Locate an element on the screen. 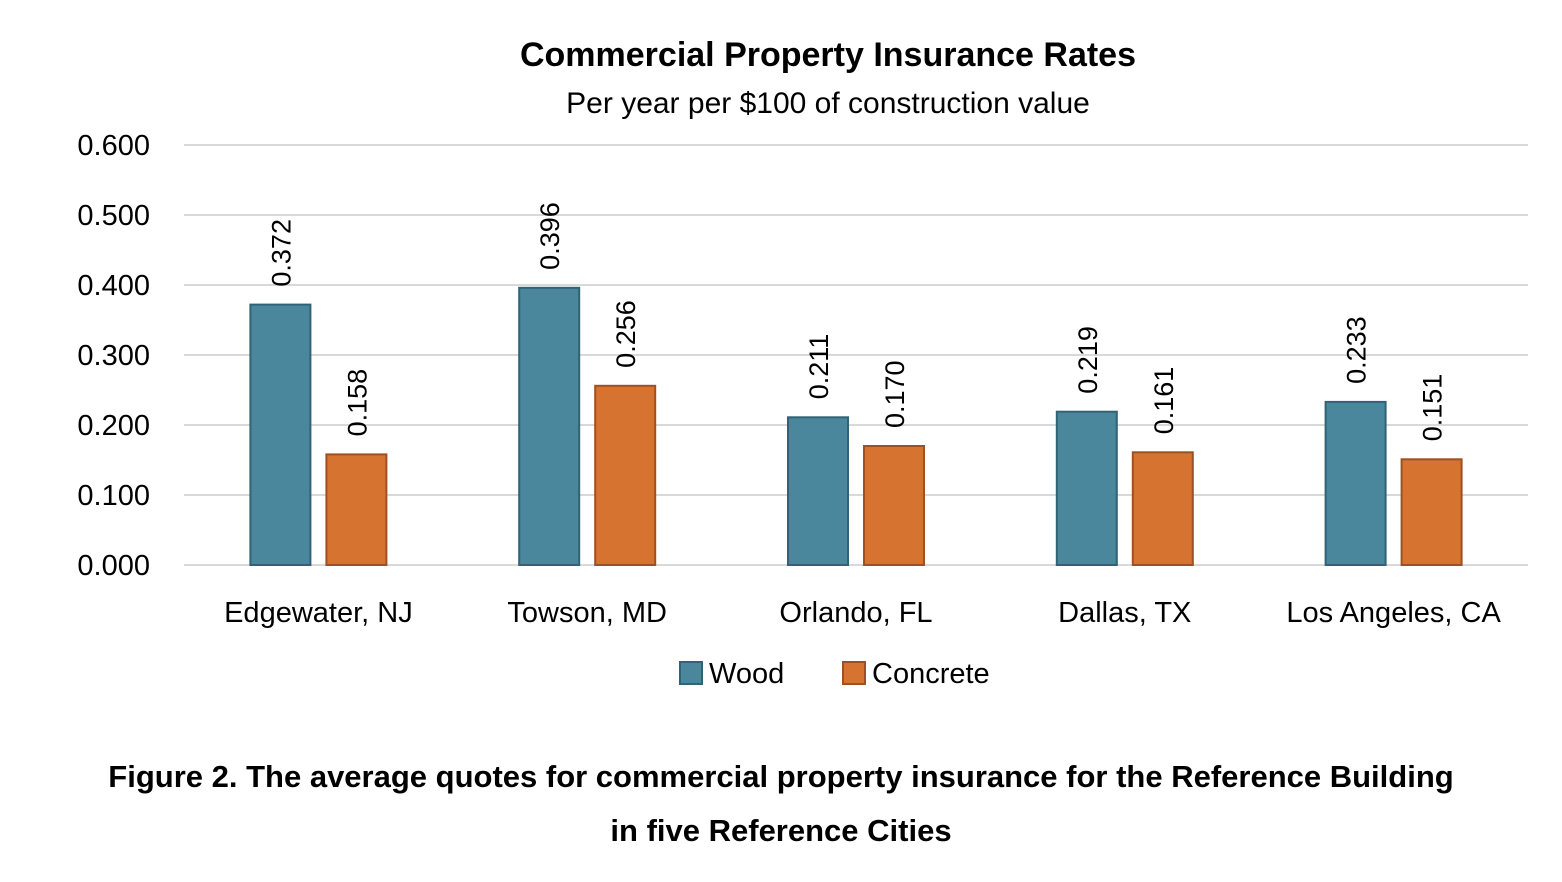  x-tick-label: Los Angeles, CA is located at coordinates (1393, 613).